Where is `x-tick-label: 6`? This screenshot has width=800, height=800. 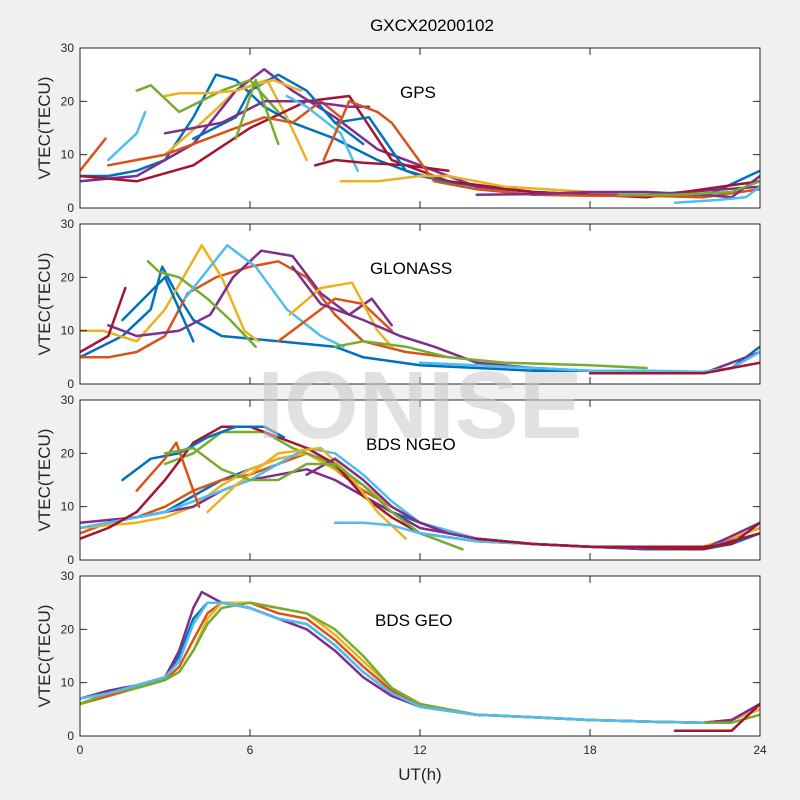 x-tick-label: 6 is located at coordinates (250, 750).